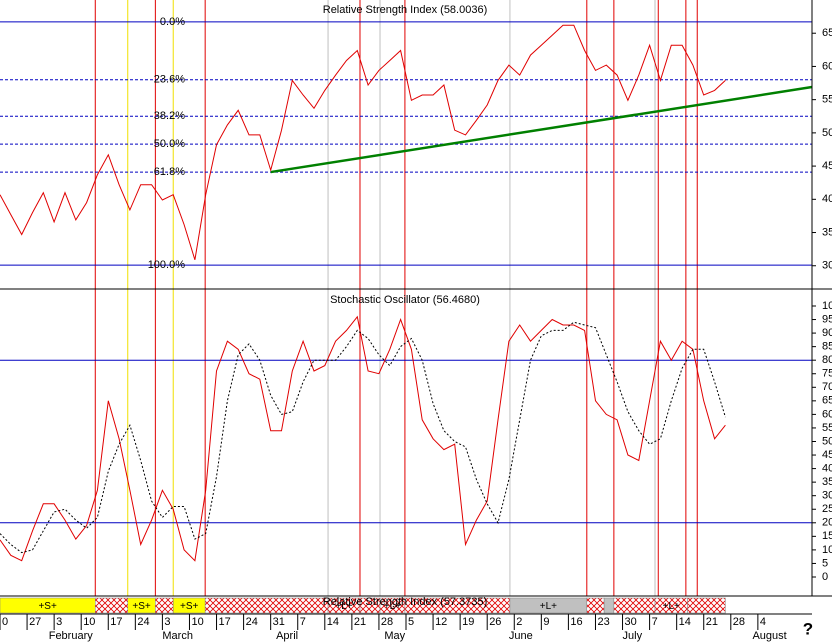  Describe the element at coordinates (808, 628) in the screenshot. I see `help-icon: ?` at that location.